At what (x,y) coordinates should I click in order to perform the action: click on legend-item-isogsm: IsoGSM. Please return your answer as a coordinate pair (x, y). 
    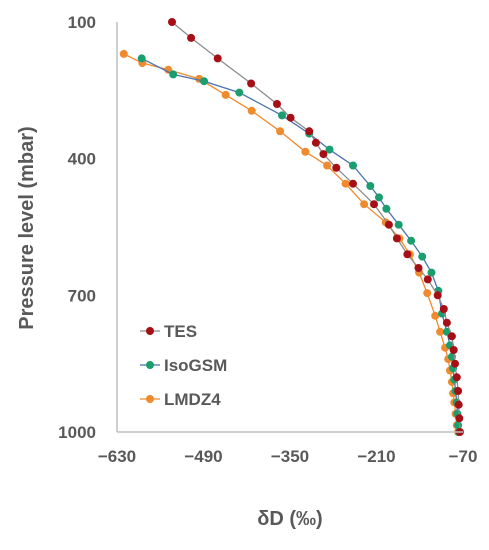
    Looking at the image, I should click on (183, 365).